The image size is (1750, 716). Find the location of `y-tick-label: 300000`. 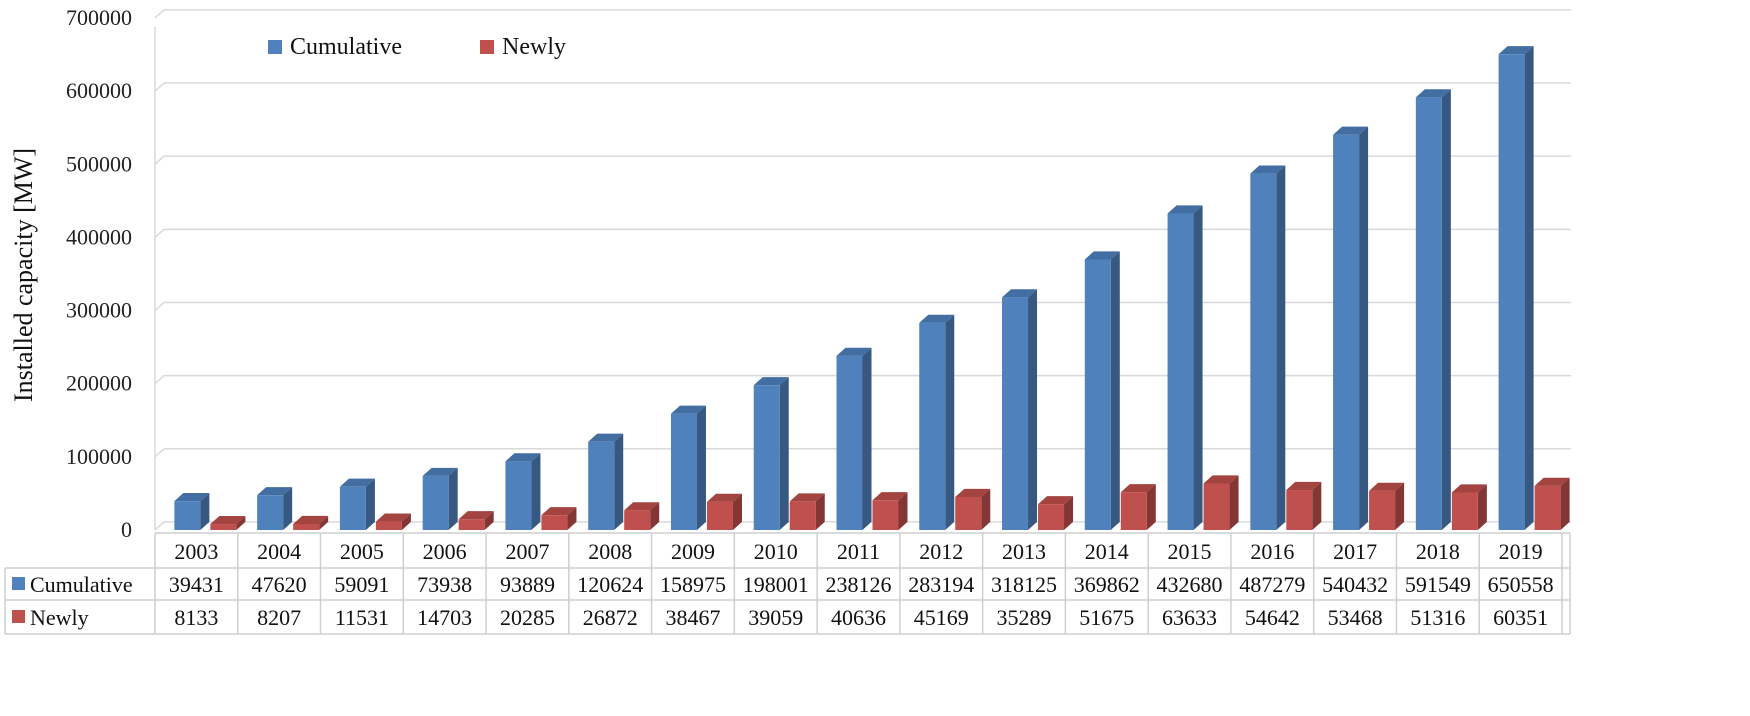

y-tick-label: 300000 is located at coordinates (99, 310).